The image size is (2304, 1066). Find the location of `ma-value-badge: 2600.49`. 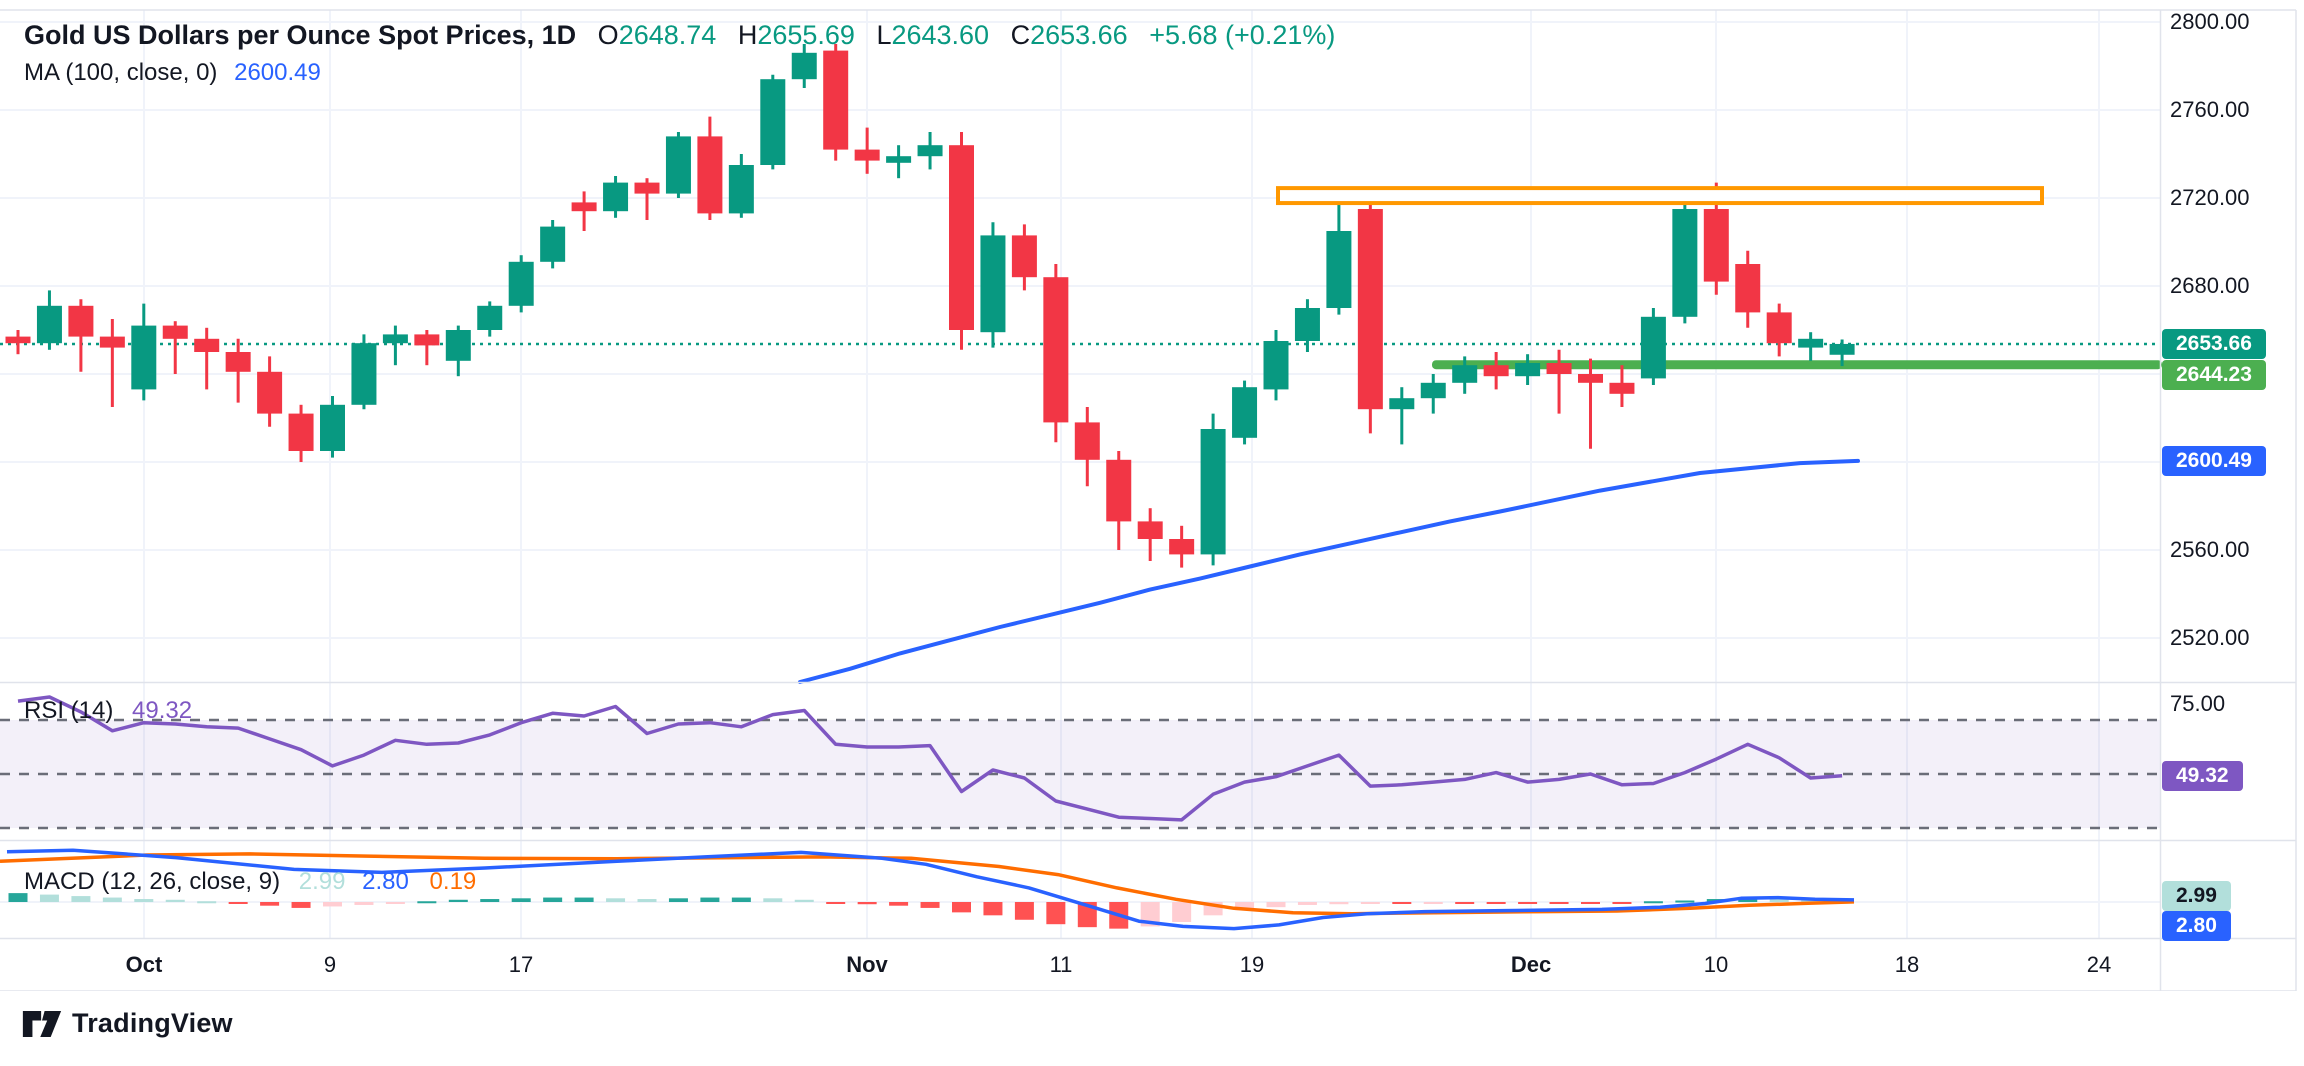

ma-value-badge: 2600.49 is located at coordinates (2214, 460).